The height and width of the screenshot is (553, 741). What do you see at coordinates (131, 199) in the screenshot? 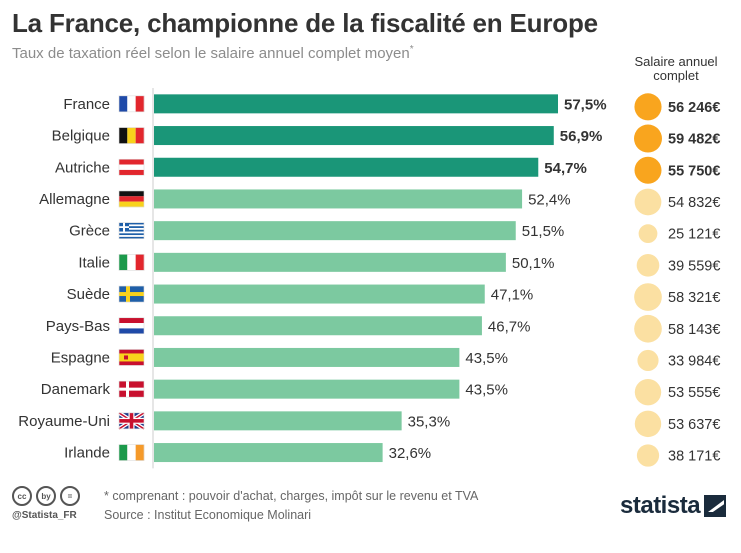
I see `flag-icon-de` at bounding box center [131, 199].